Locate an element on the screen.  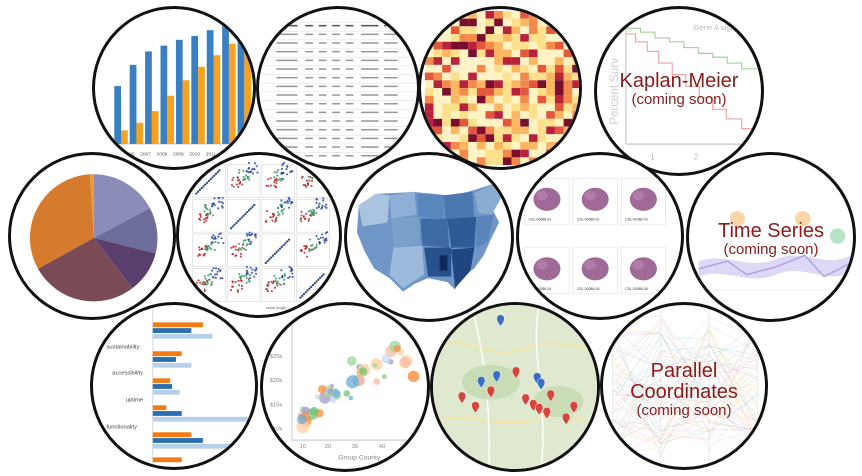
km-legend-text: Gene A signat is located at coordinates (717, 27).